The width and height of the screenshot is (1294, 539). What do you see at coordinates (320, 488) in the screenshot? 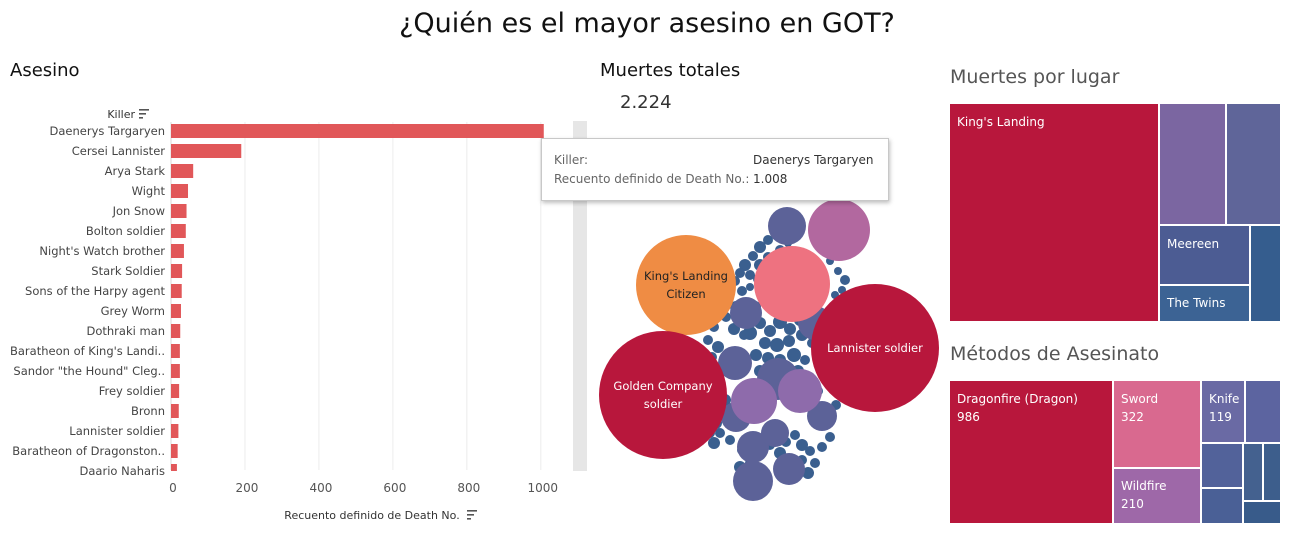
I see `x-tick-label: 400` at bounding box center [320, 488].